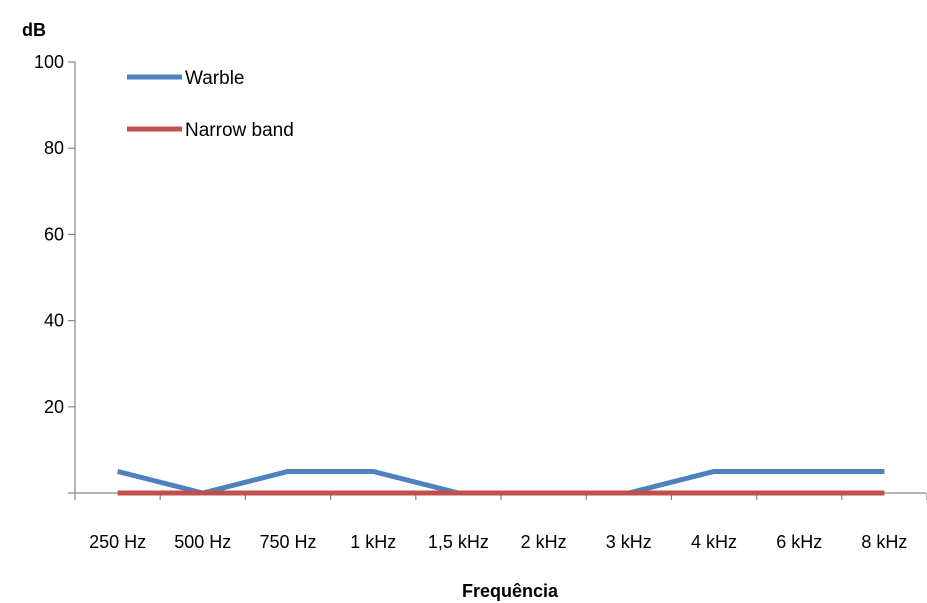 This screenshot has height=603, width=927. I want to click on series-line-warble, so click(500, 482).